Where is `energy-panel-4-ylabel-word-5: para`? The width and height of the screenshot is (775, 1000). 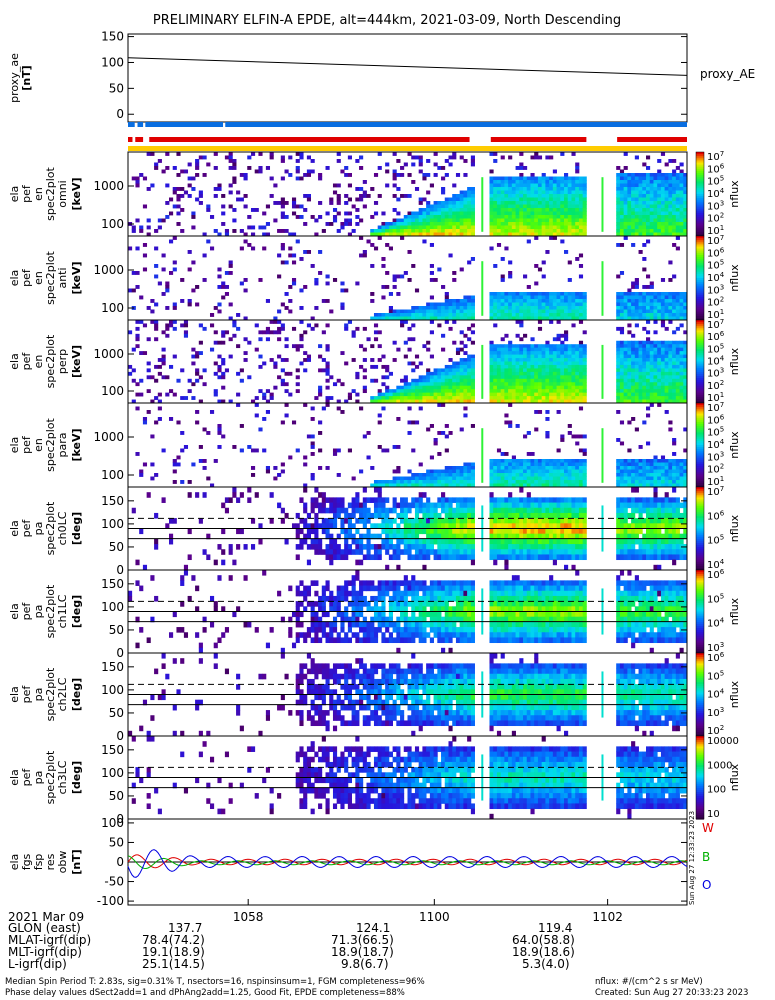
energy-panel-4-ylabel-word-5: para is located at coordinates (62, 445).